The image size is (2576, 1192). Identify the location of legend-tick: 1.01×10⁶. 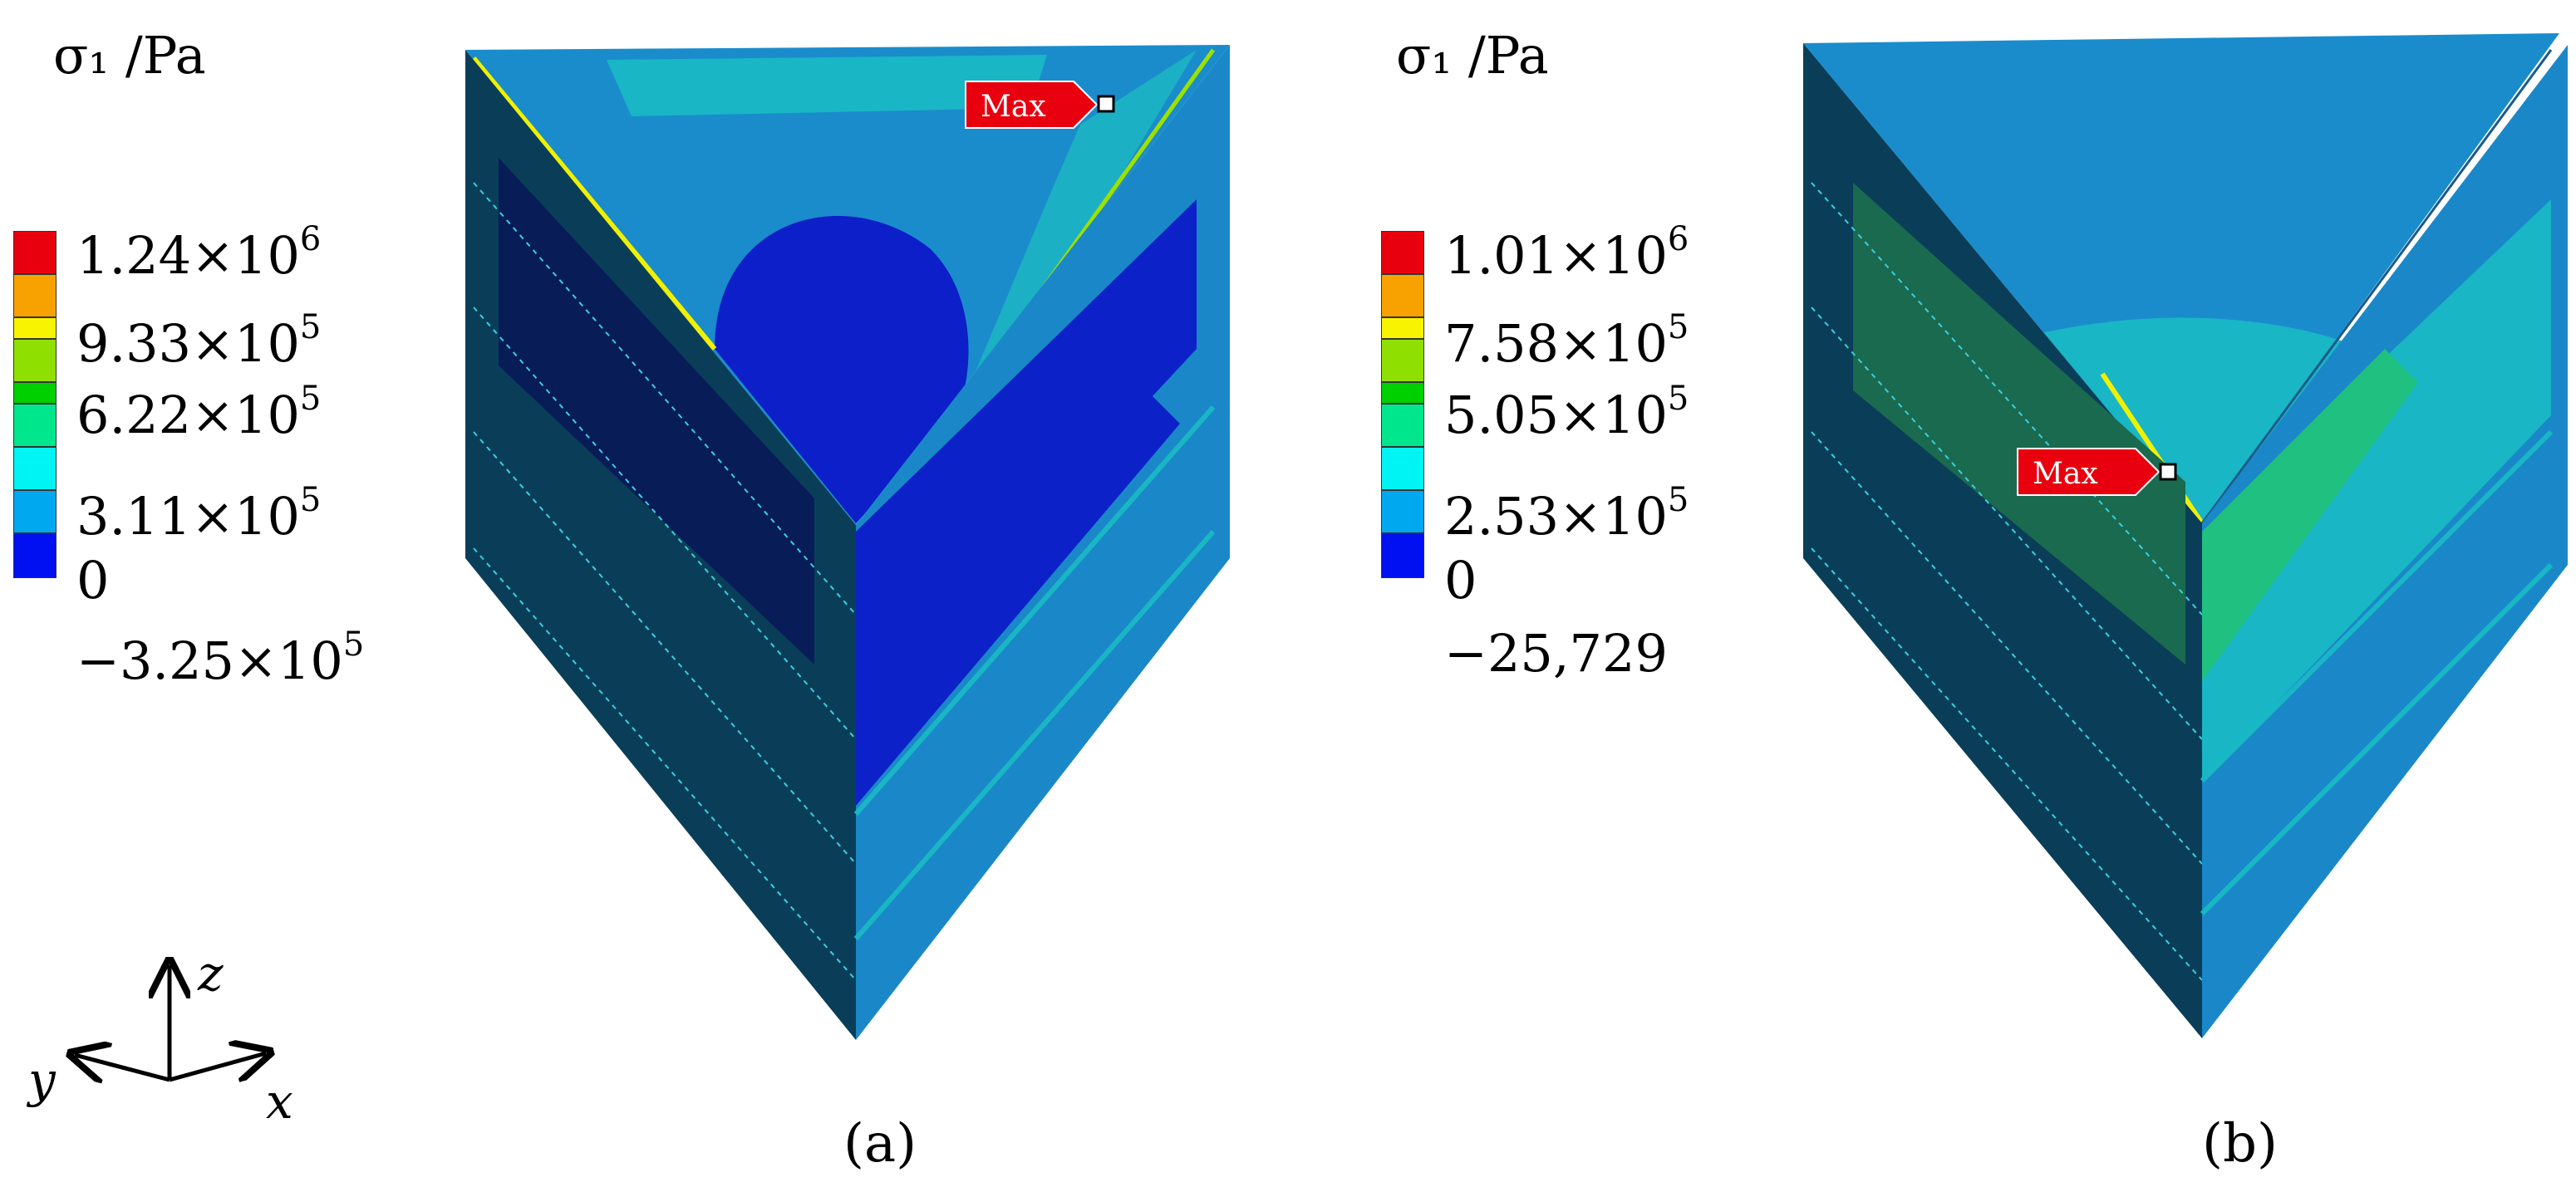
(1566, 253).